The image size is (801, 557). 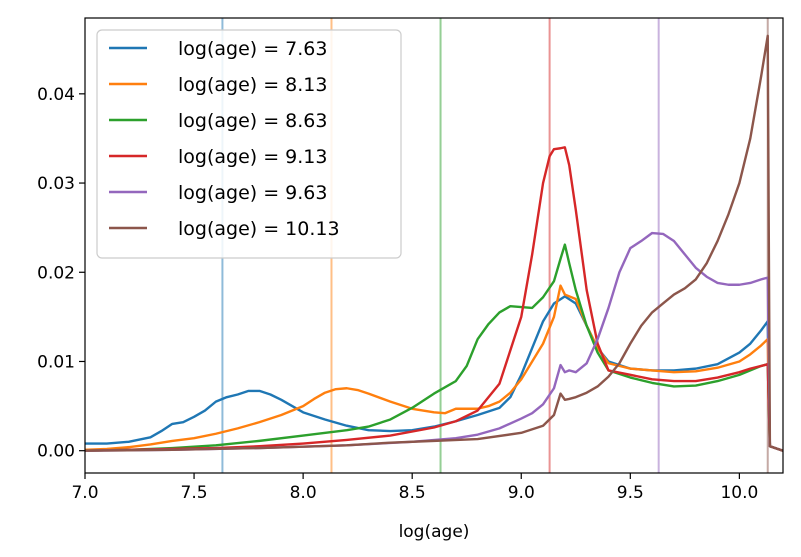 What do you see at coordinates (253, 193) in the screenshot?
I see `legend-label: log(age) = 9.63` at bounding box center [253, 193].